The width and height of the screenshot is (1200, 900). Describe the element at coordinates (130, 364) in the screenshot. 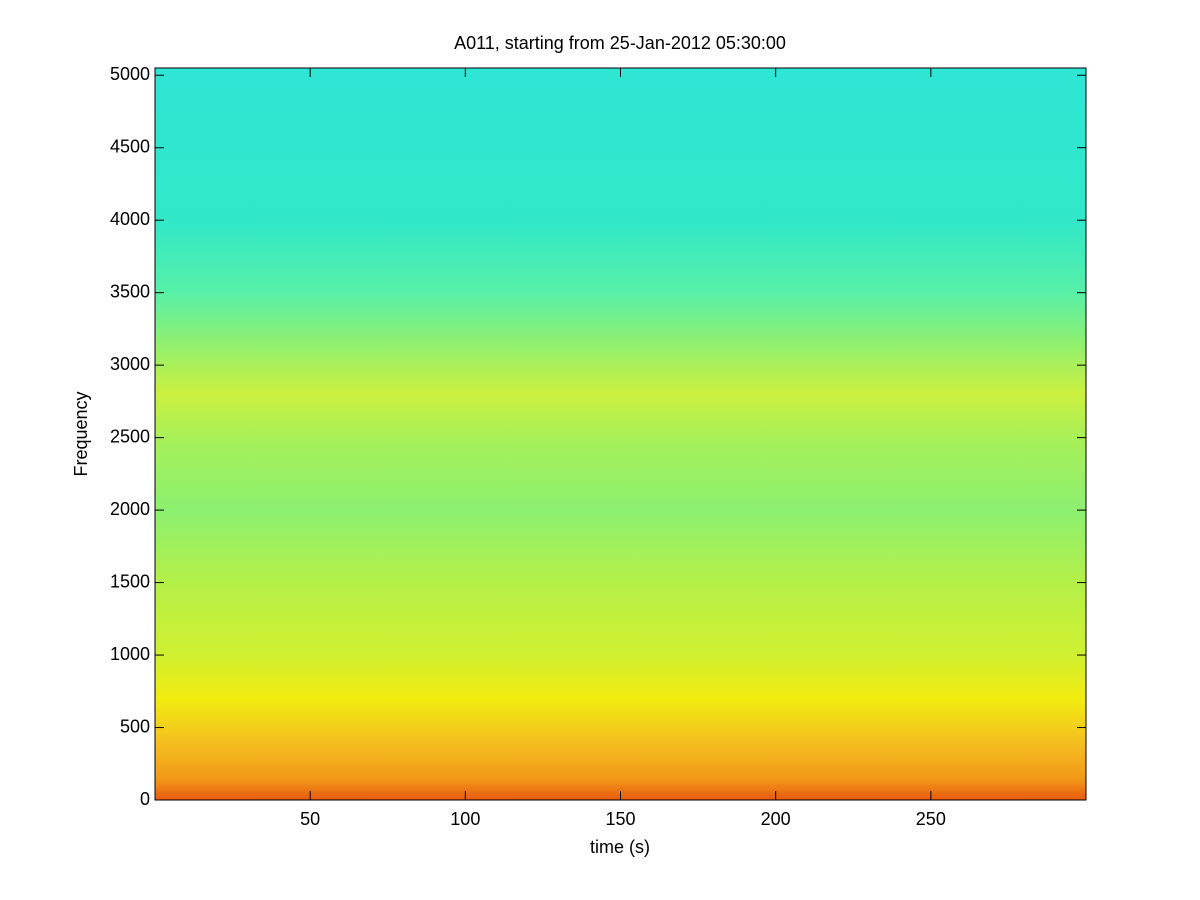

I see `y-tick-label: 3000` at that location.